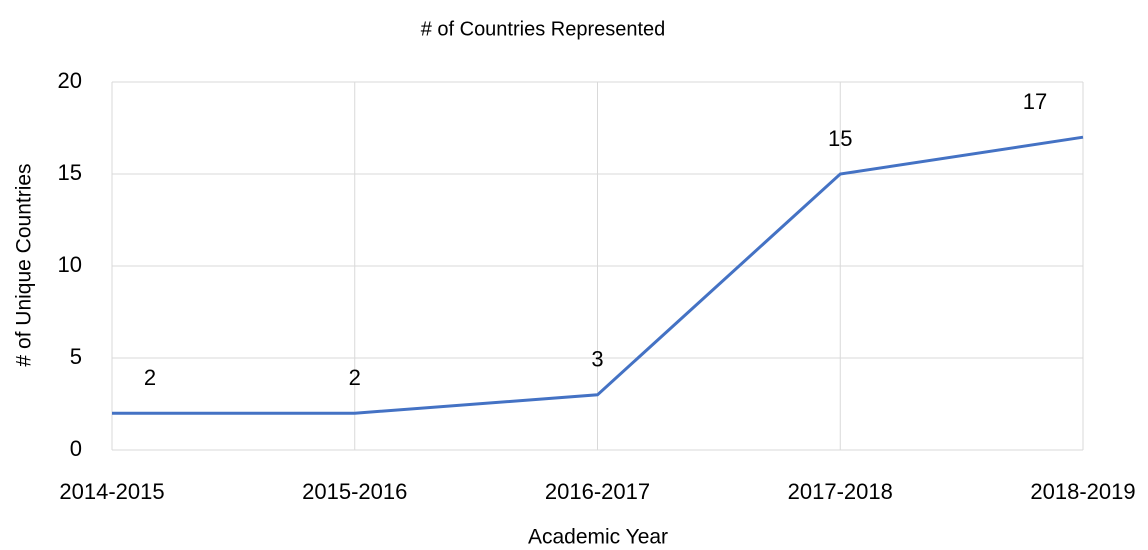  Describe the element at coordinates (597, 359) in the screenshot. I see `data-label: 3` at that location.